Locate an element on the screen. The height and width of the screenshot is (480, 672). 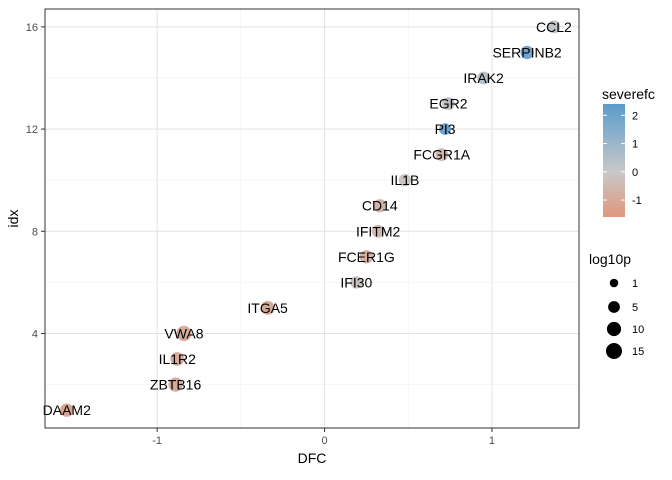
data-point-ccl2 is located at coordinates (554, 27).